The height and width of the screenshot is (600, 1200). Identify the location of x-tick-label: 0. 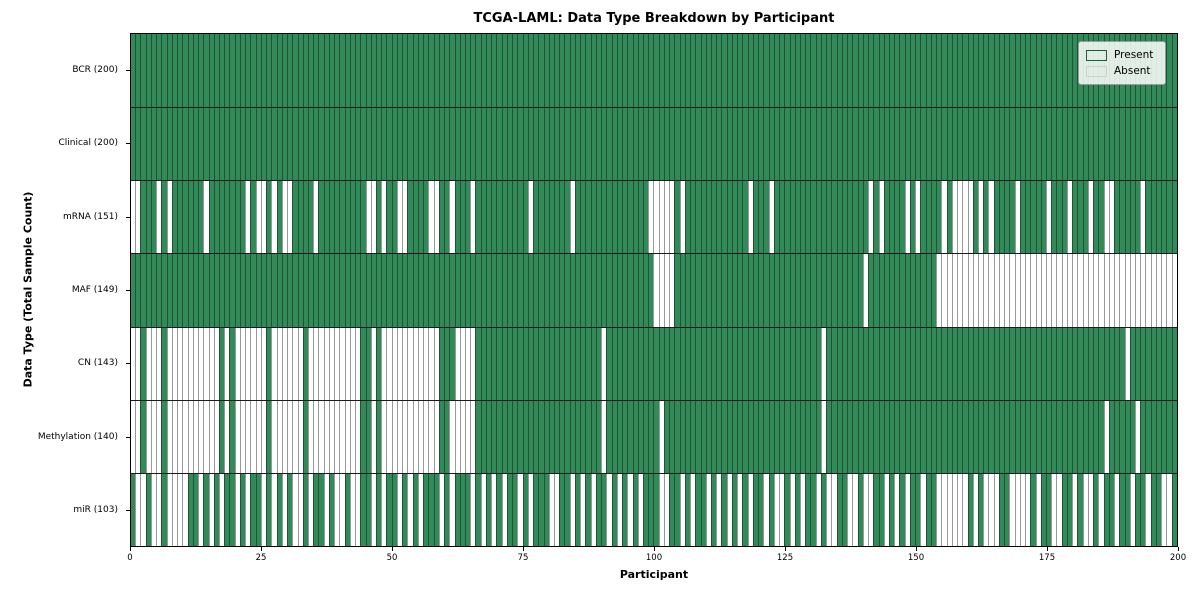
(130, 558).